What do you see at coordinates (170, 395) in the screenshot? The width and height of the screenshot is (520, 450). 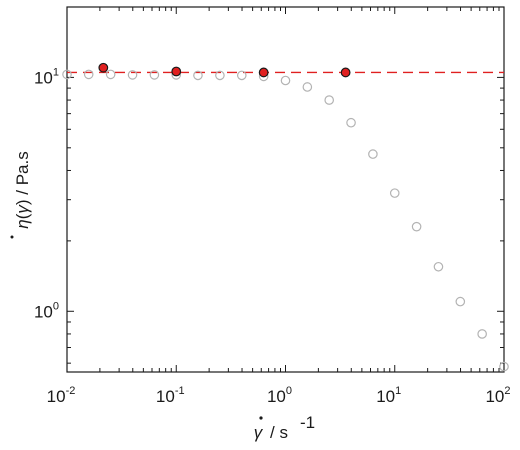 I see `x-tick-label: 10⁻¹` at bounding box center [170, 395].